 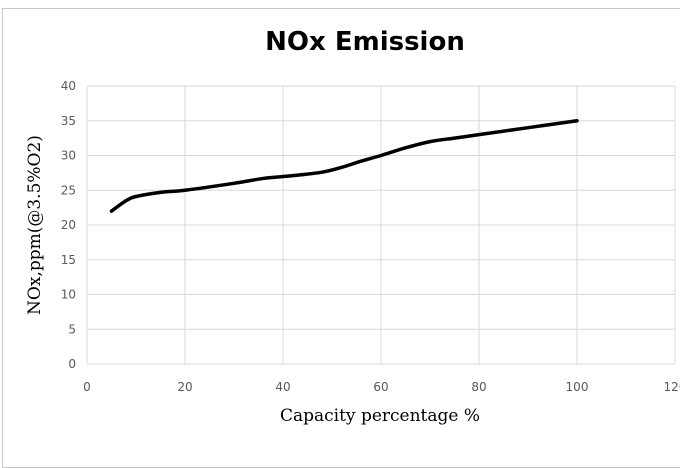 I want to click on y-tick-label: 15, so click(x=68, y=260).